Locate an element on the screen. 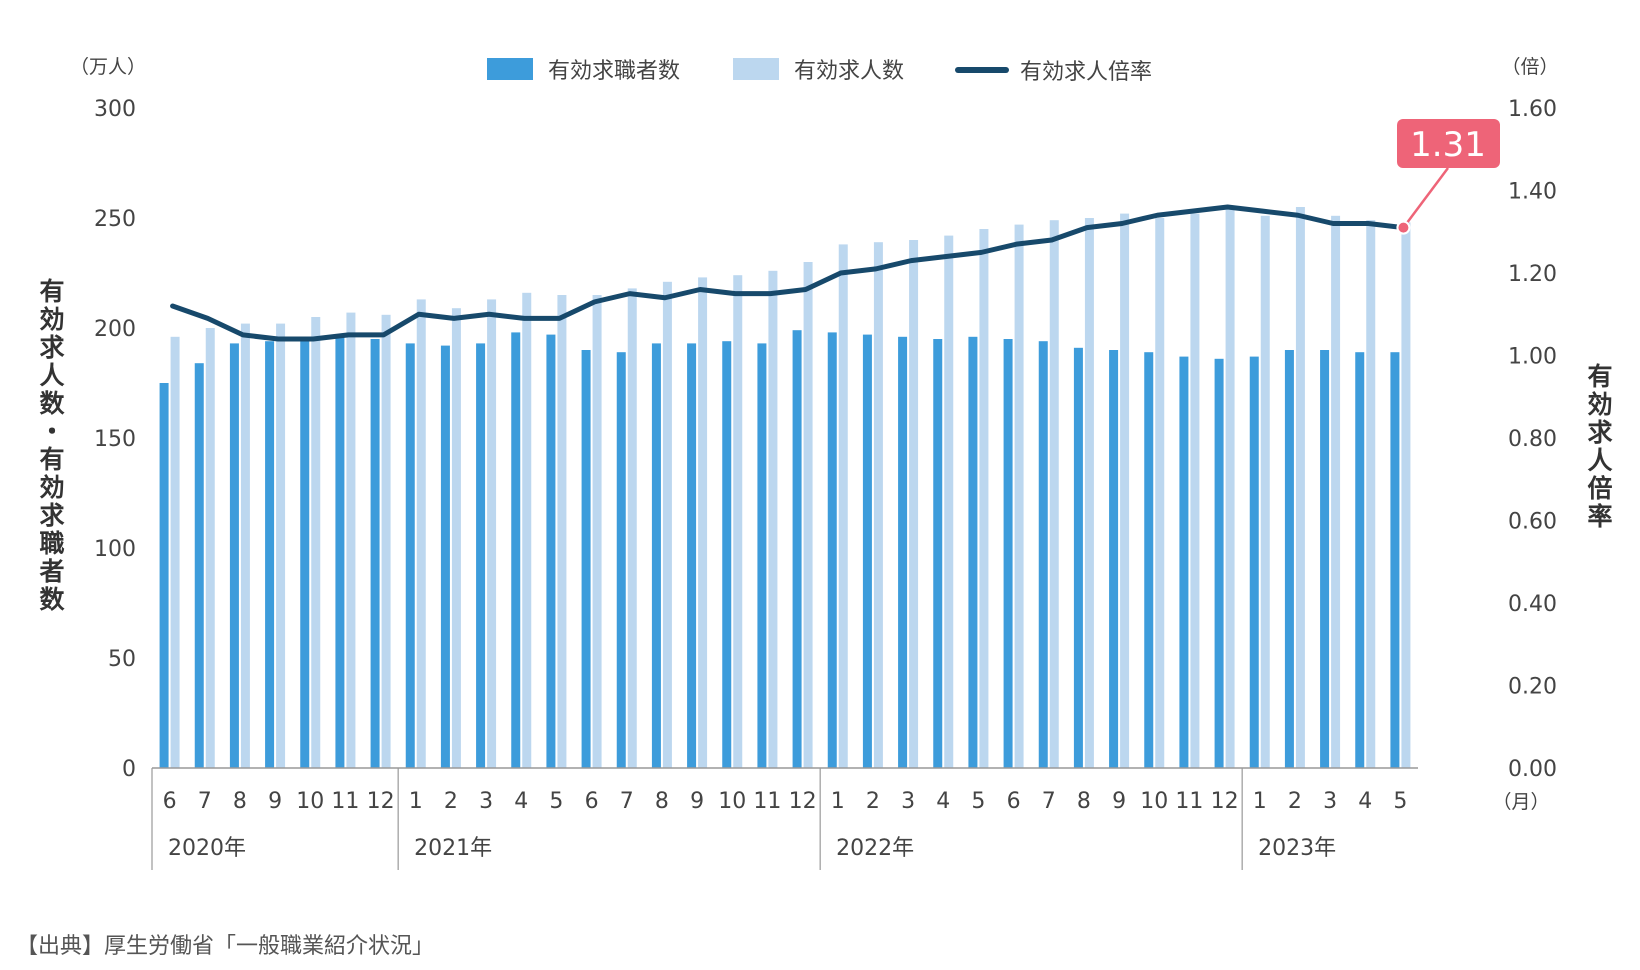 The height and width of the screenshot is (970, 1640). callout-box is located at coordinates (1448, 143).